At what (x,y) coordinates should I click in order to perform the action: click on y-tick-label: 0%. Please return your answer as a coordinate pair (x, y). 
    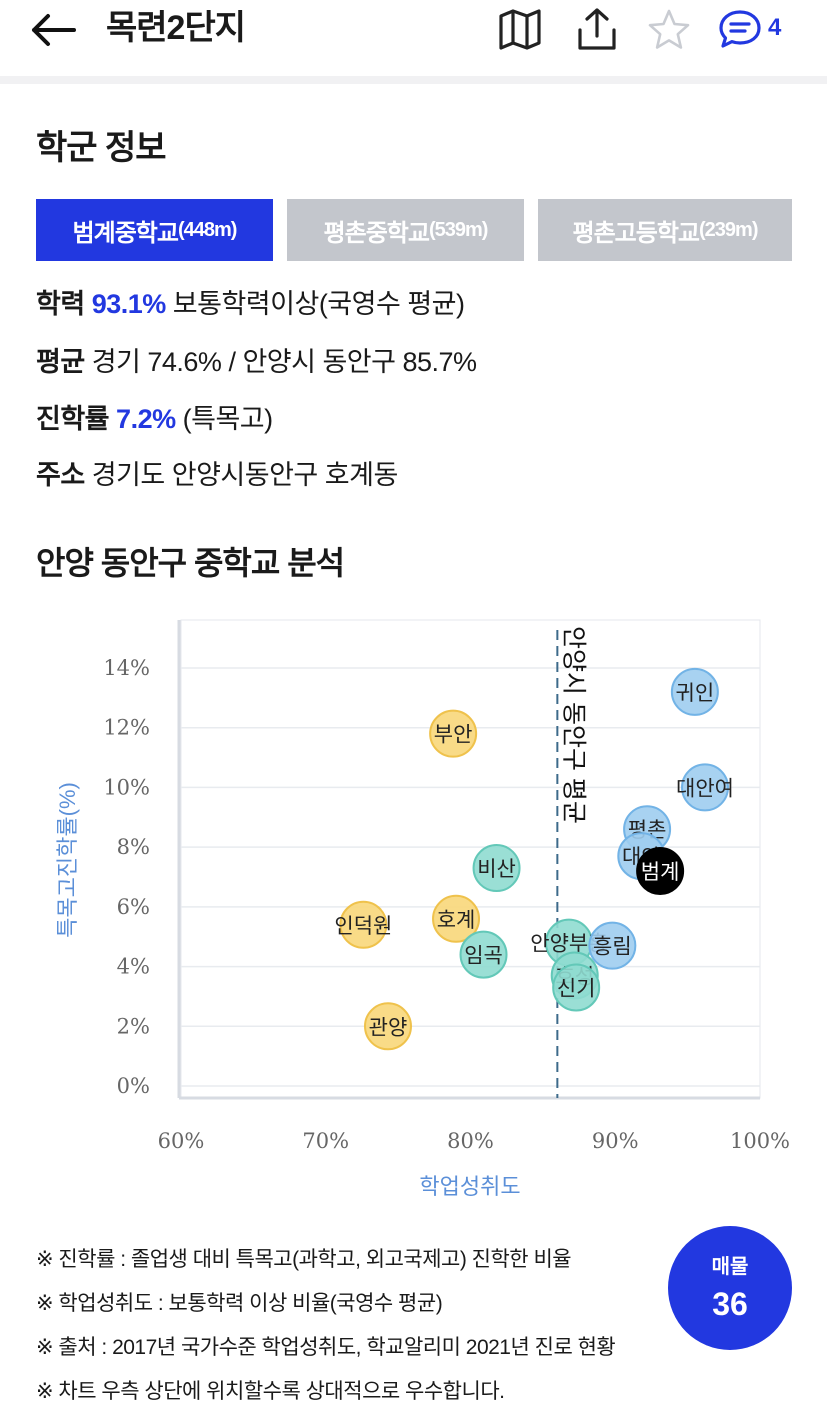
    Looking at the image, I should click on (133, 1086).